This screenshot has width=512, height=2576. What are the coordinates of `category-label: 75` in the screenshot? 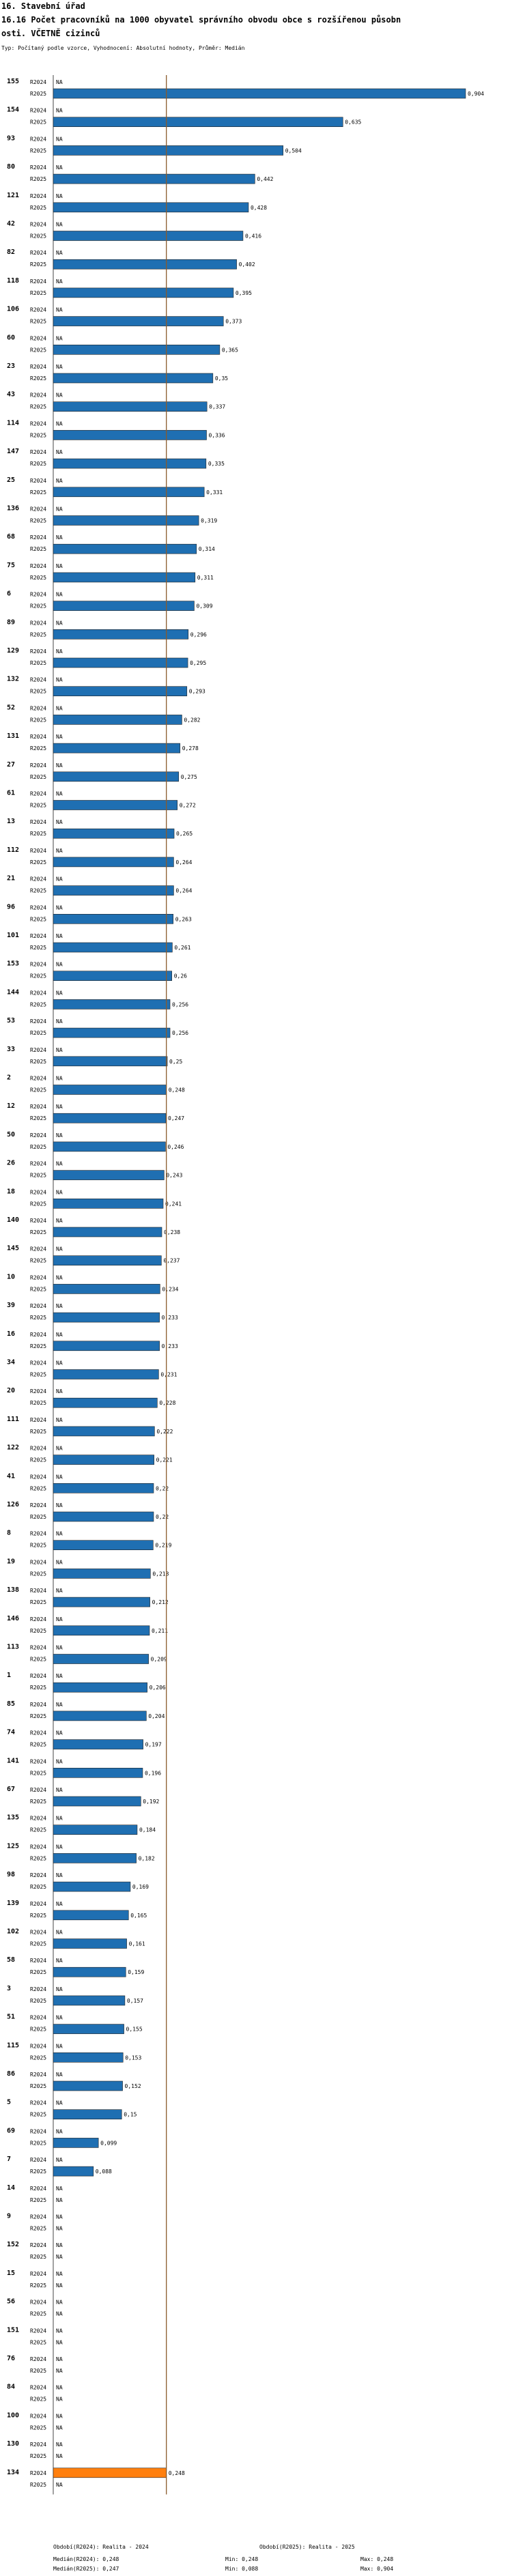 It's located at (11, 565).